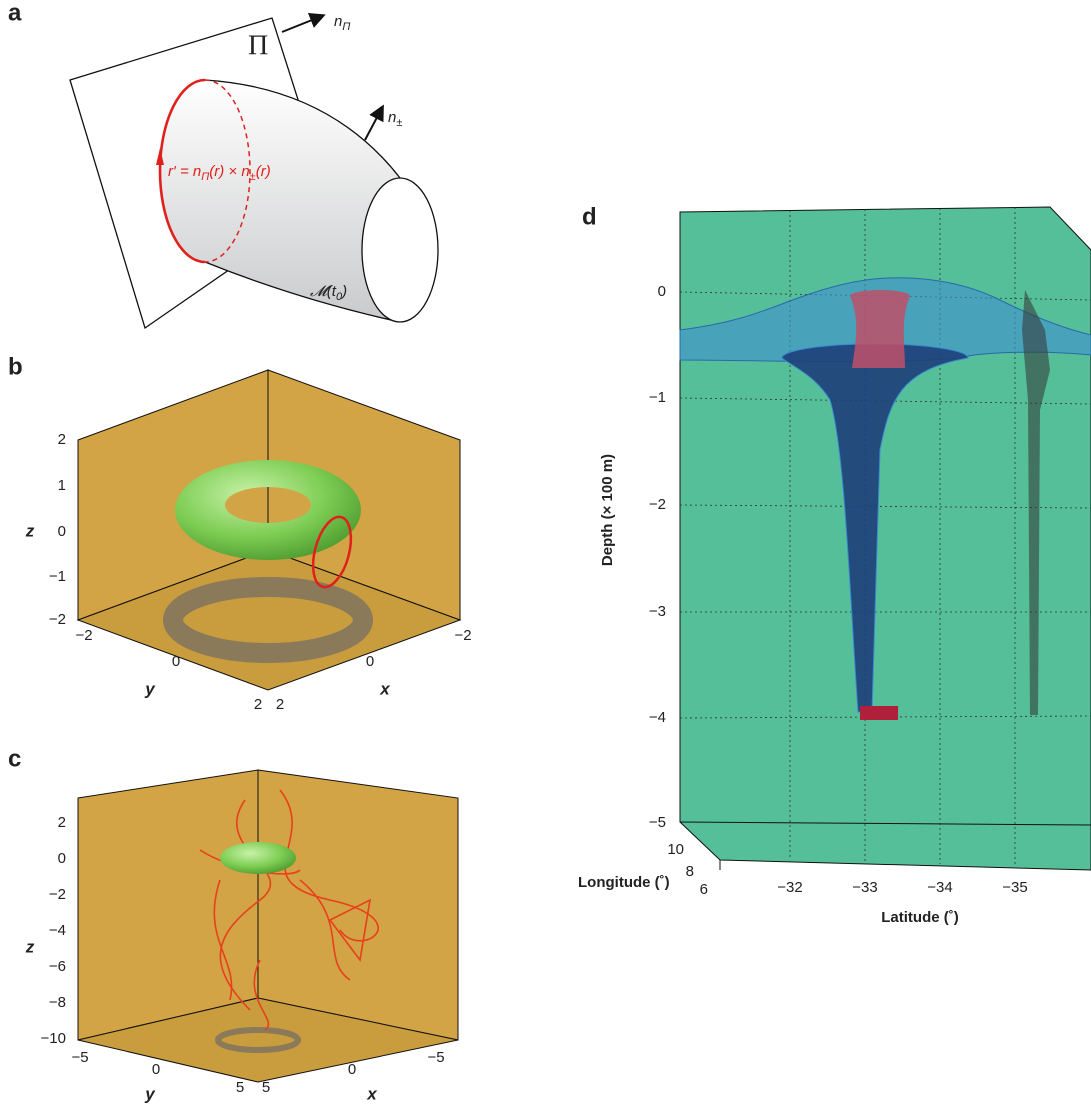  What do you see at coordinates (657, 611) in the screenshot?
I see `tick-label: −3` at bounding box center [657, 611].